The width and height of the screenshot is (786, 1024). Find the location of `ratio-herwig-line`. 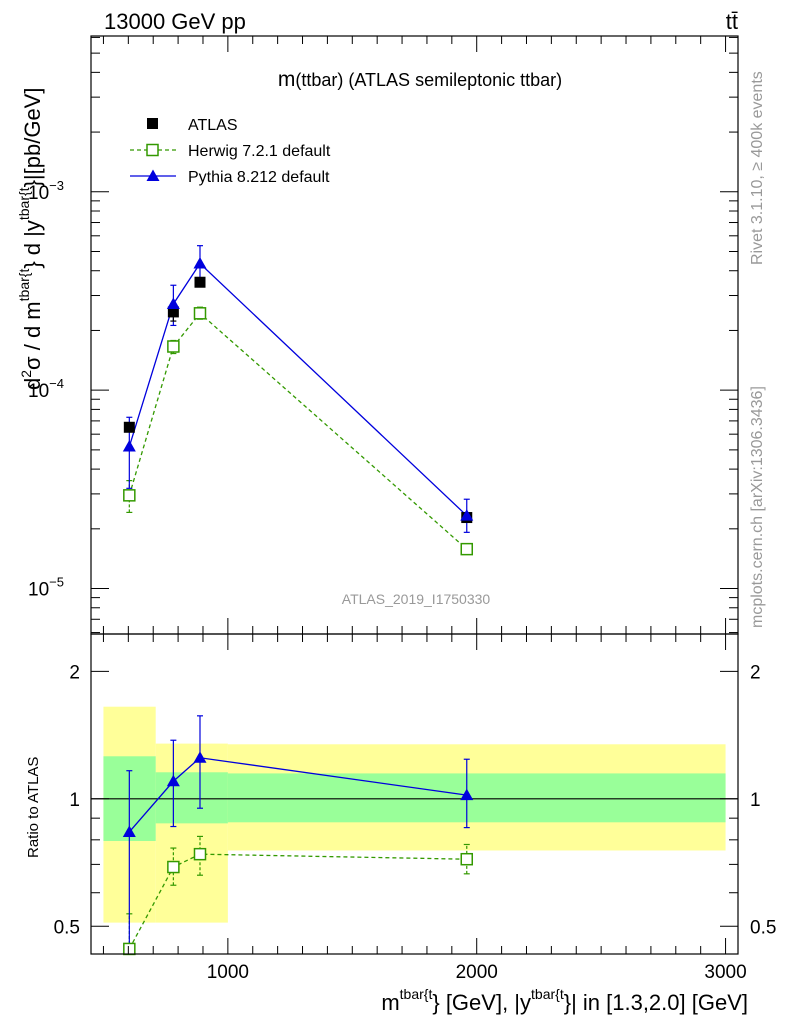

ratio-herwig-line is located at coordinates (297, 901).